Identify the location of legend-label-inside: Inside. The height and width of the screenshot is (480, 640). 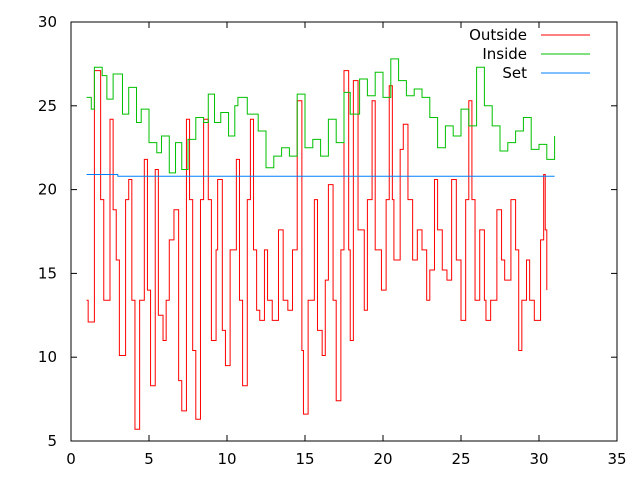
(504, 54).